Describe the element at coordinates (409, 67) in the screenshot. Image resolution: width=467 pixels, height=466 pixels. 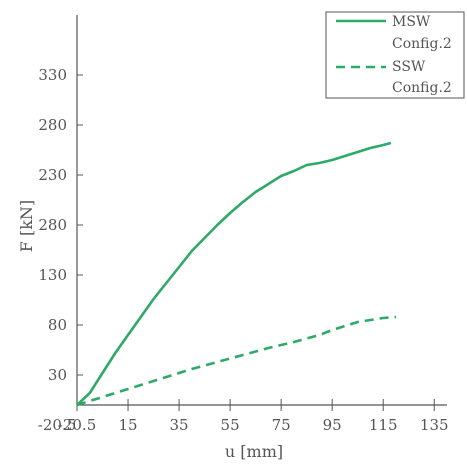
I see `legend-label-ssw: SSW` at that location.